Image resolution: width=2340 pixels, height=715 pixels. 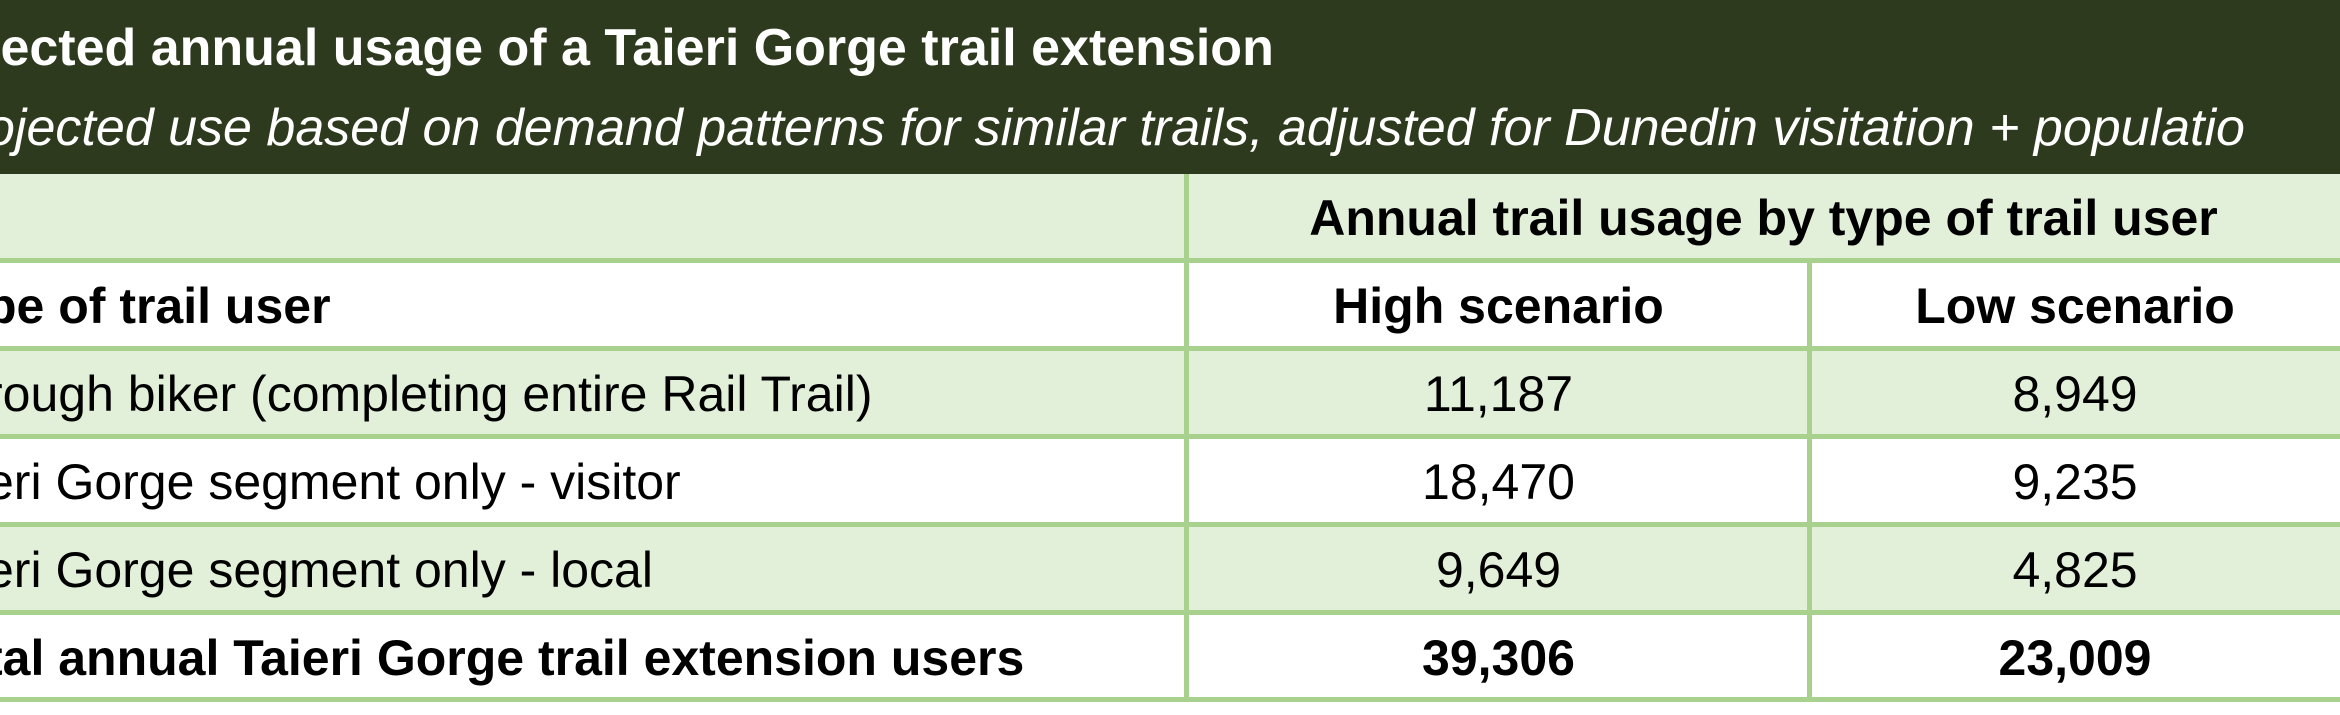 What do you see at coordinates (1498, 482) in the screenshot?
I see `row-high-value: 18,470` at bounding box center [1498, 482].